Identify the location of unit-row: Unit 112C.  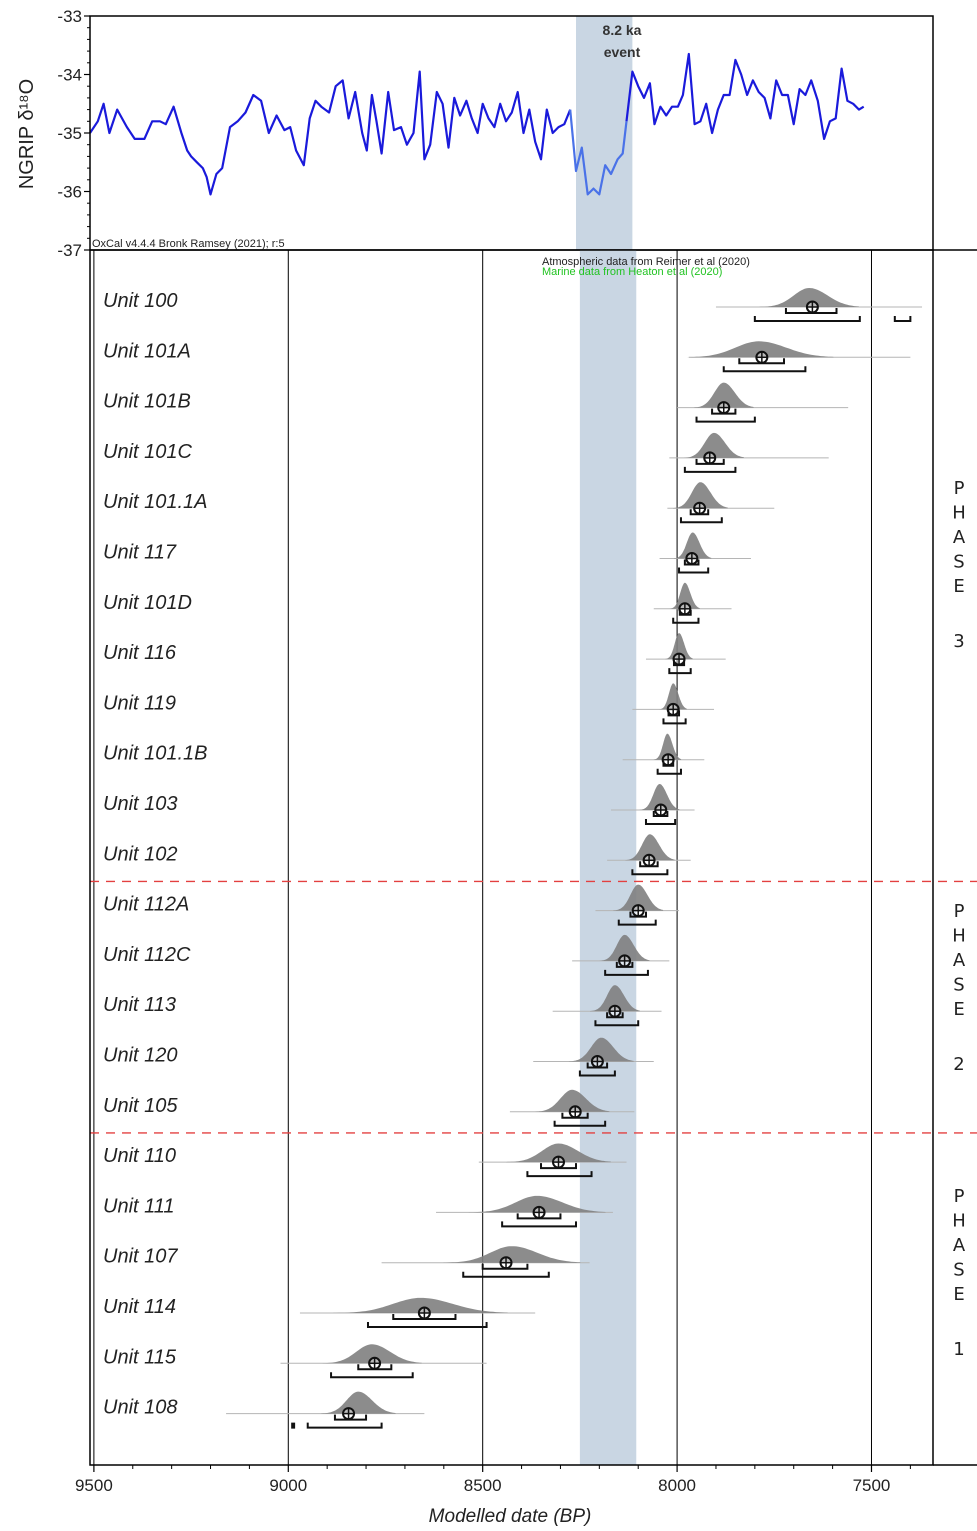
(386, 955).